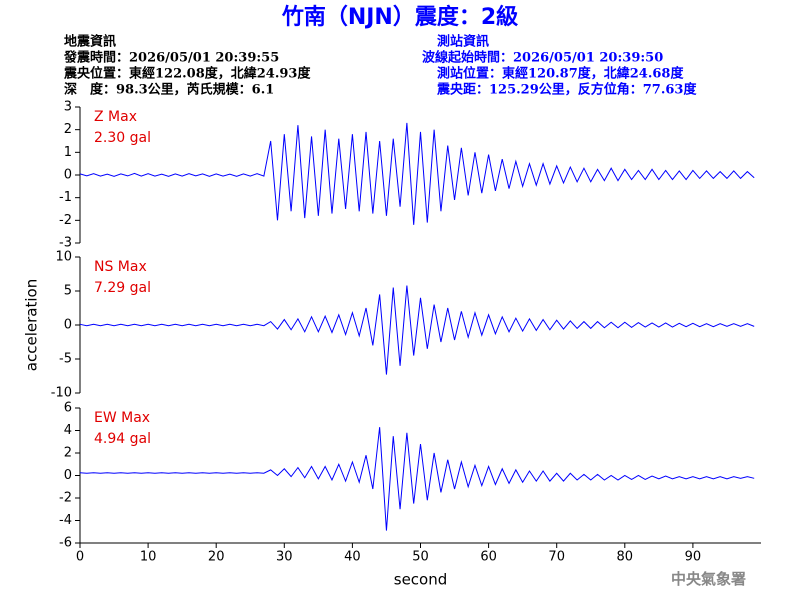  Describe the element at coordinates (65, 543) in the screenshot. I see `y-tick-label: -6` at that location.